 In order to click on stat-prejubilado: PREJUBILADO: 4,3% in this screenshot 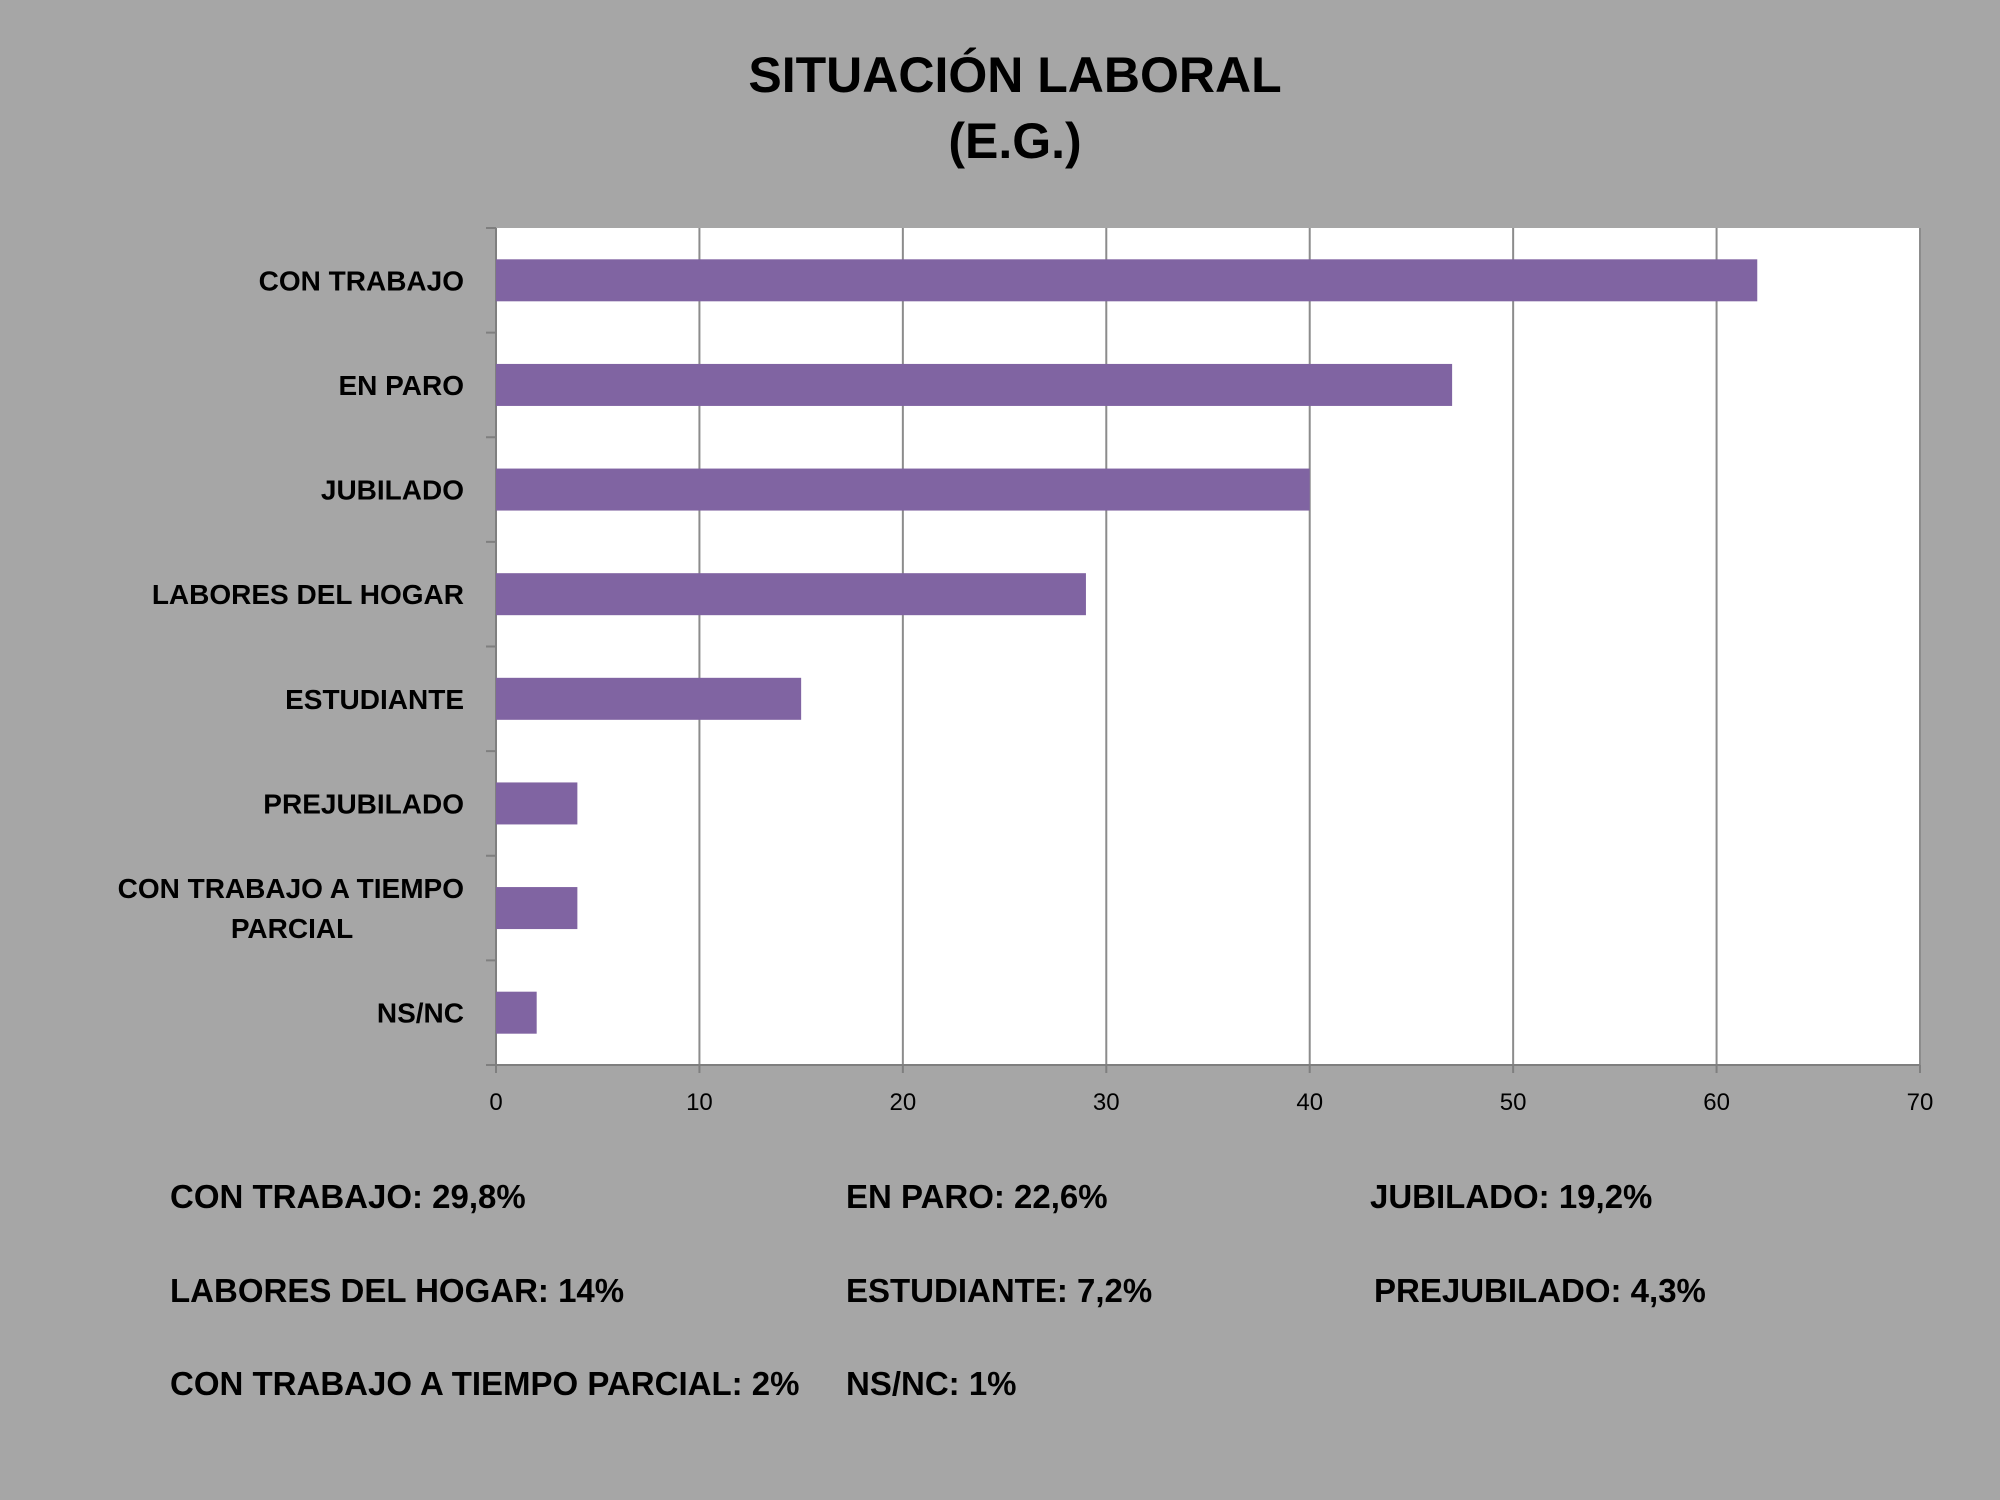, I will do `click(1540, 1290)`.